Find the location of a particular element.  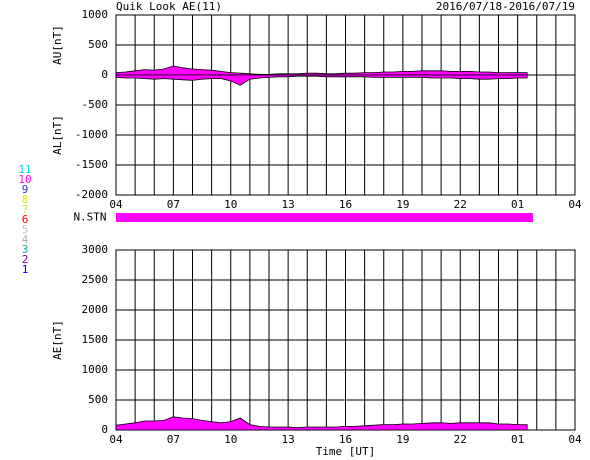

station-number: 1 is located at coordinates (25, 269).